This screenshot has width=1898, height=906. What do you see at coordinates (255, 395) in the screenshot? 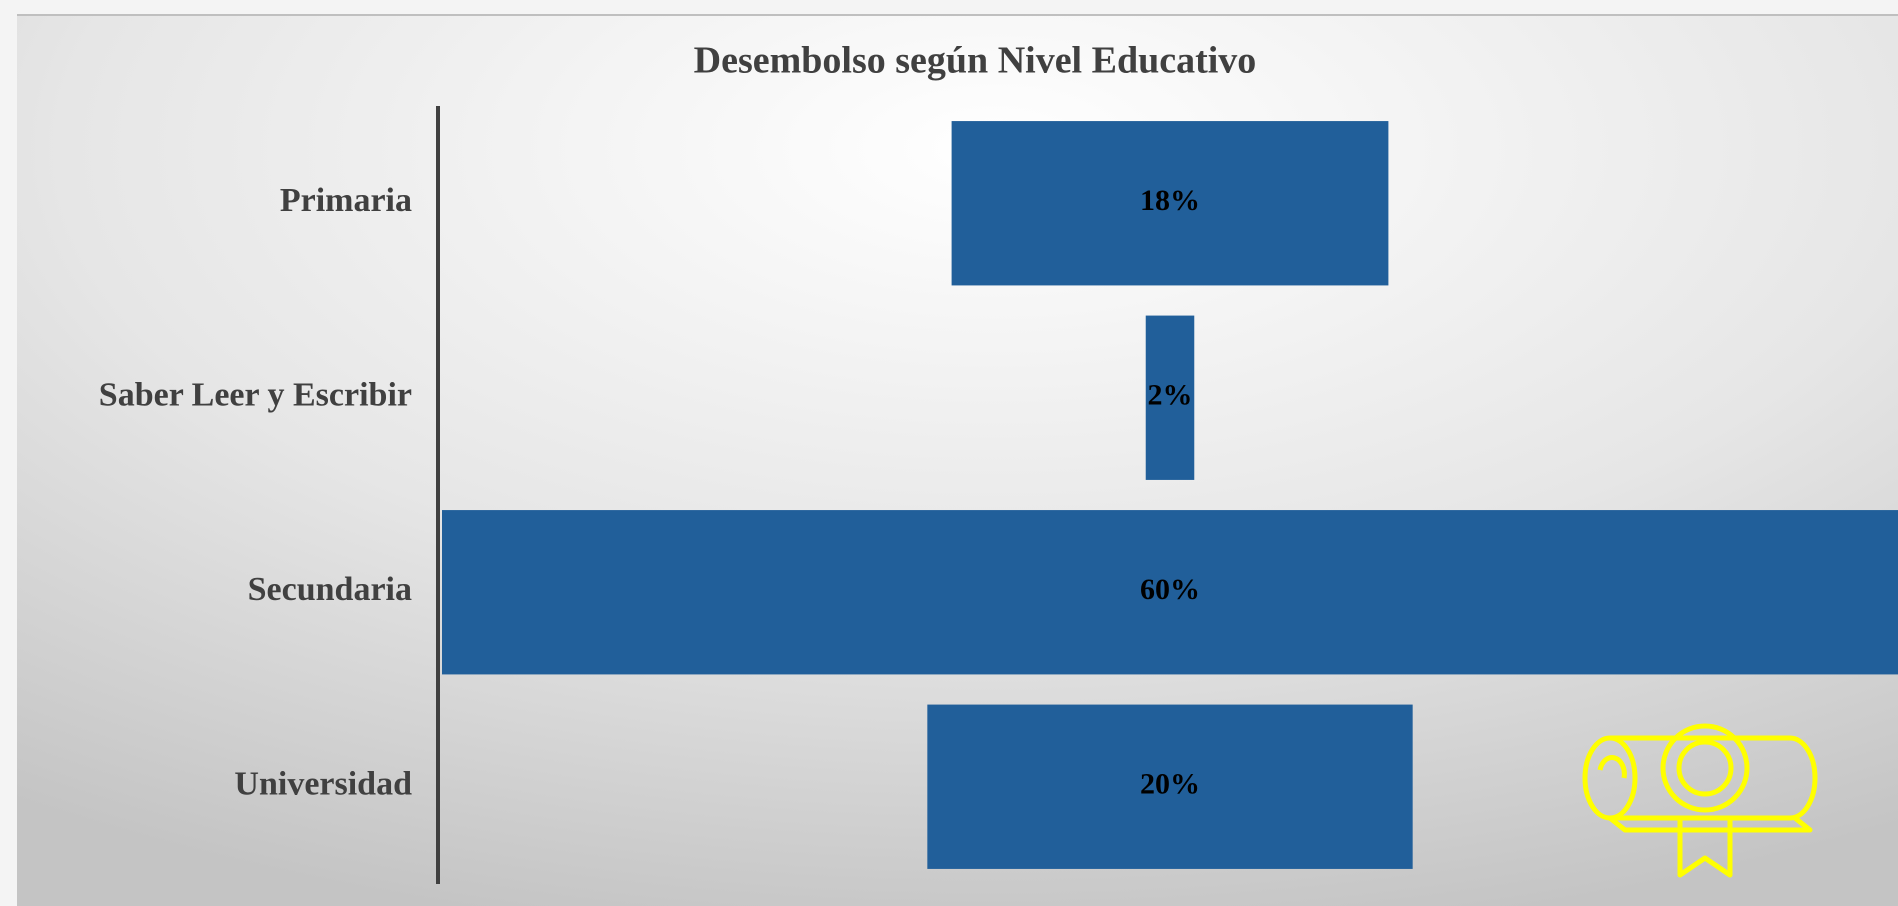
I see `category-label: Saber Leer y Escribir` at bounding box center [255, 395].